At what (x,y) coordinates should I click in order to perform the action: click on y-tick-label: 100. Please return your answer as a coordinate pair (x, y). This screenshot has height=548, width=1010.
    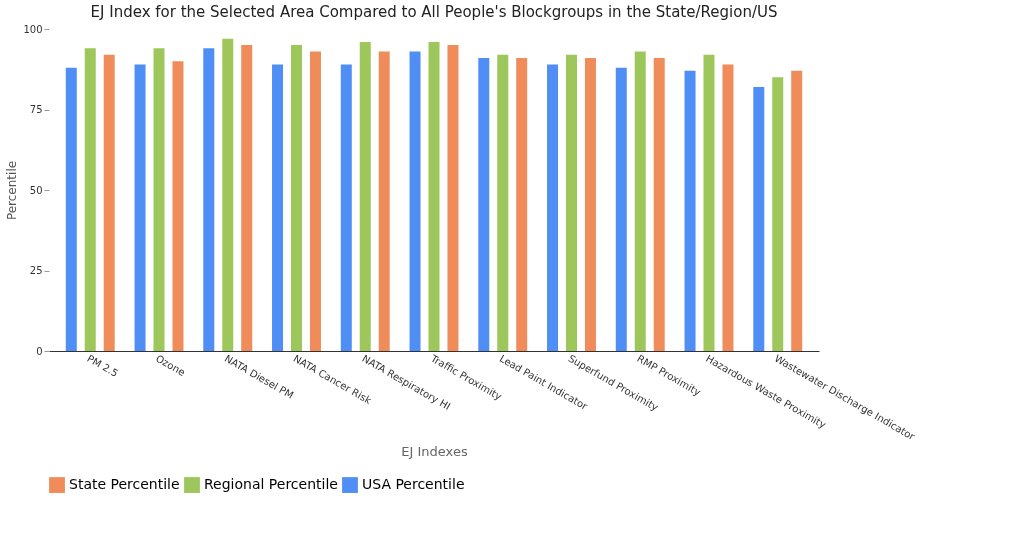
    Looking at the image, I should click on (33, 29).